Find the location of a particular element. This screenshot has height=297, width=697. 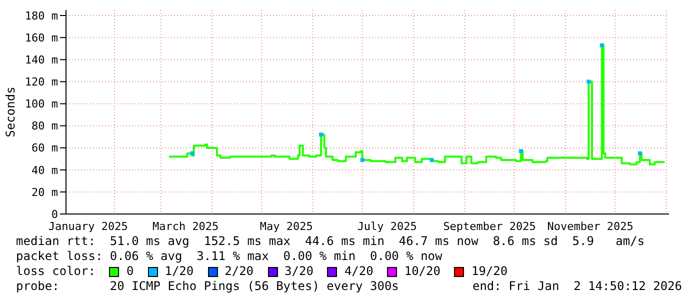

x-tick-label: July 2025 is located at coordinates (387, 226).